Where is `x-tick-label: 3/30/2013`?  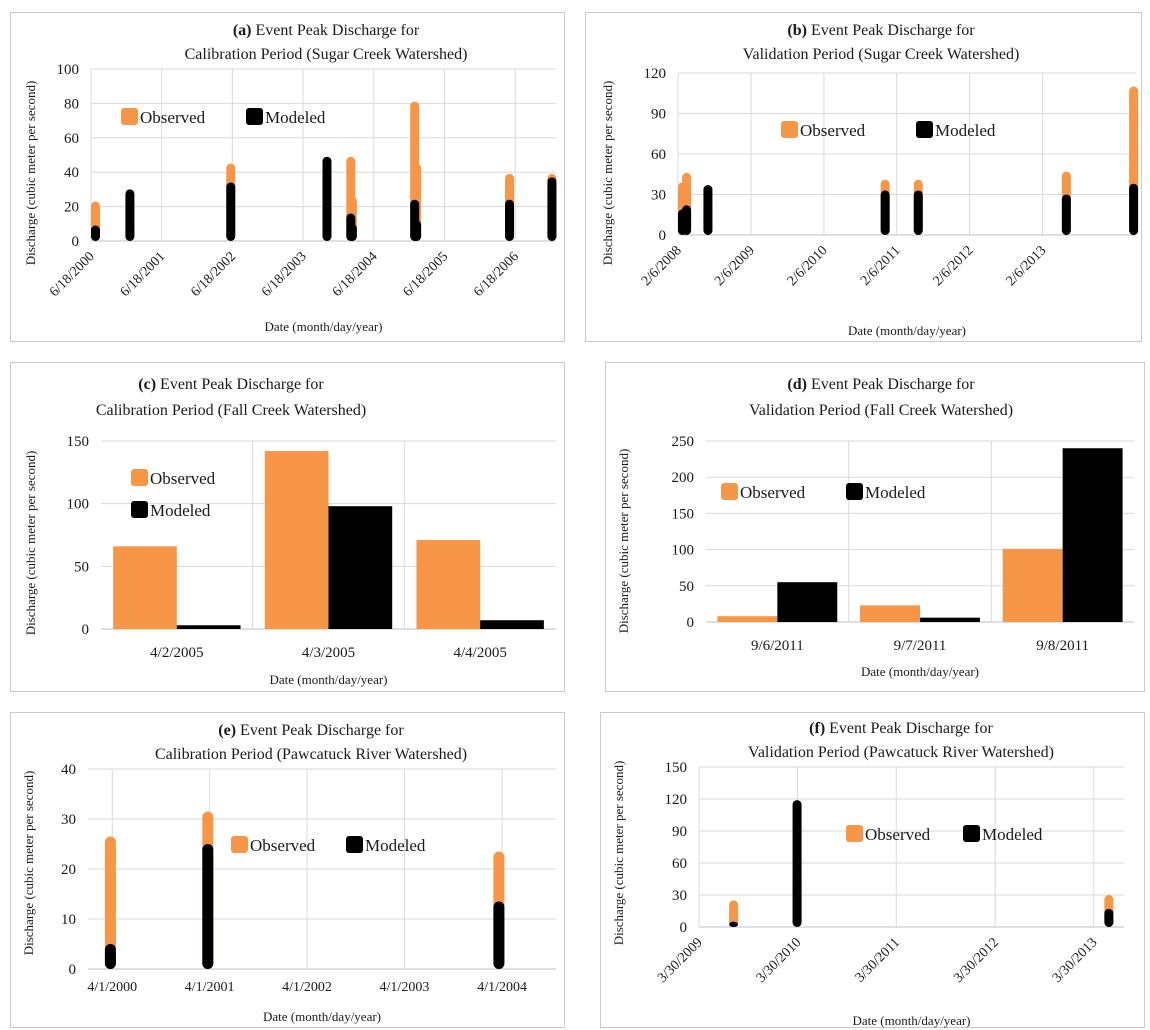 x-tick-label: 3/30/2013 is located at coordinates (1075, 960).